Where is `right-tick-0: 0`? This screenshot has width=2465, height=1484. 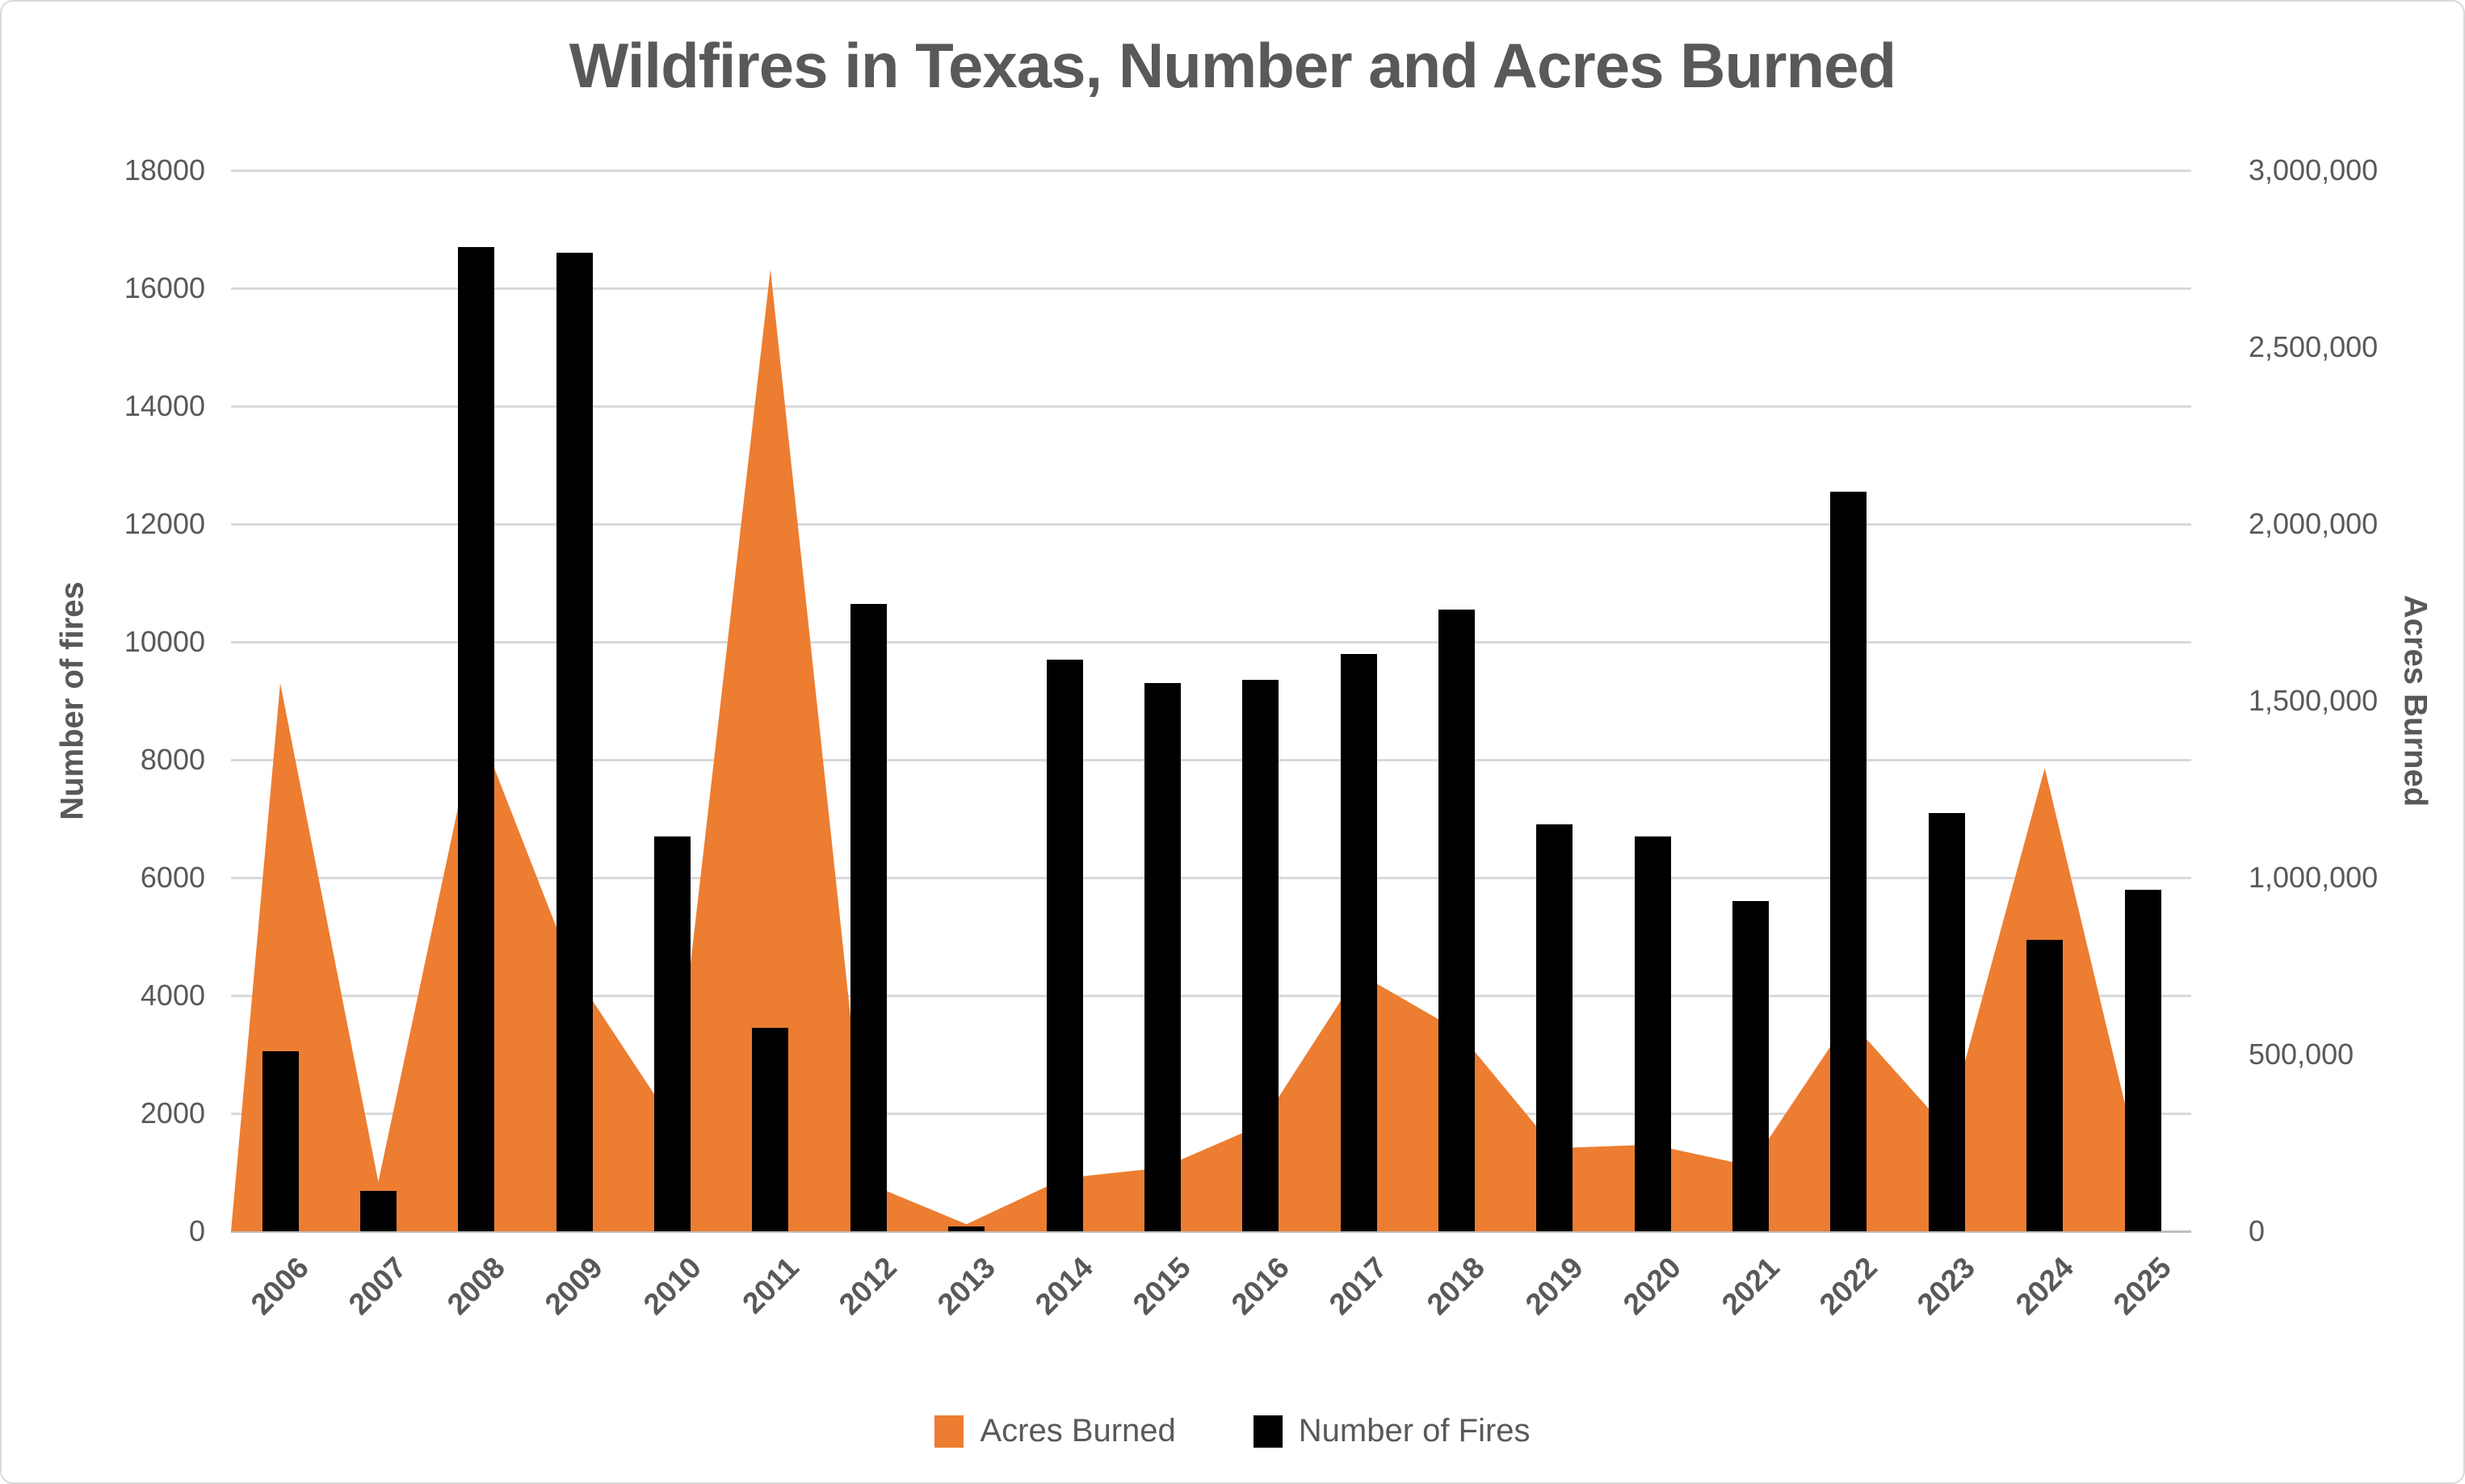
right-tick-0: 0 is located at coordinates (2257, 1230).